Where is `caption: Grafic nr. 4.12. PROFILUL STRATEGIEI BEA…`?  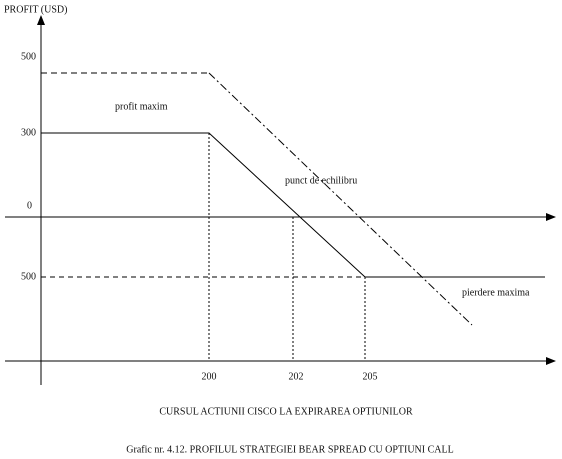
caption: Grafic nr. 4.12. PROFILUL STRATEGIEI BEA… is located at coordinates (289, 449).